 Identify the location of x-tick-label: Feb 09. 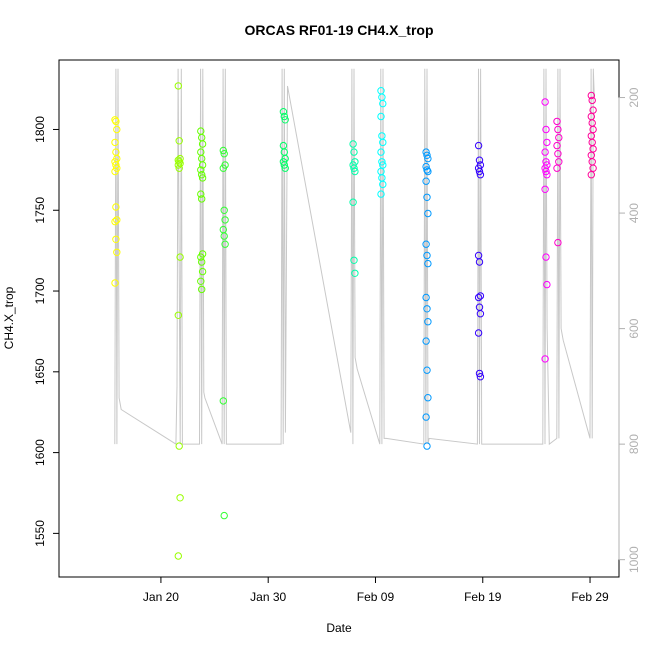
(376, 597).